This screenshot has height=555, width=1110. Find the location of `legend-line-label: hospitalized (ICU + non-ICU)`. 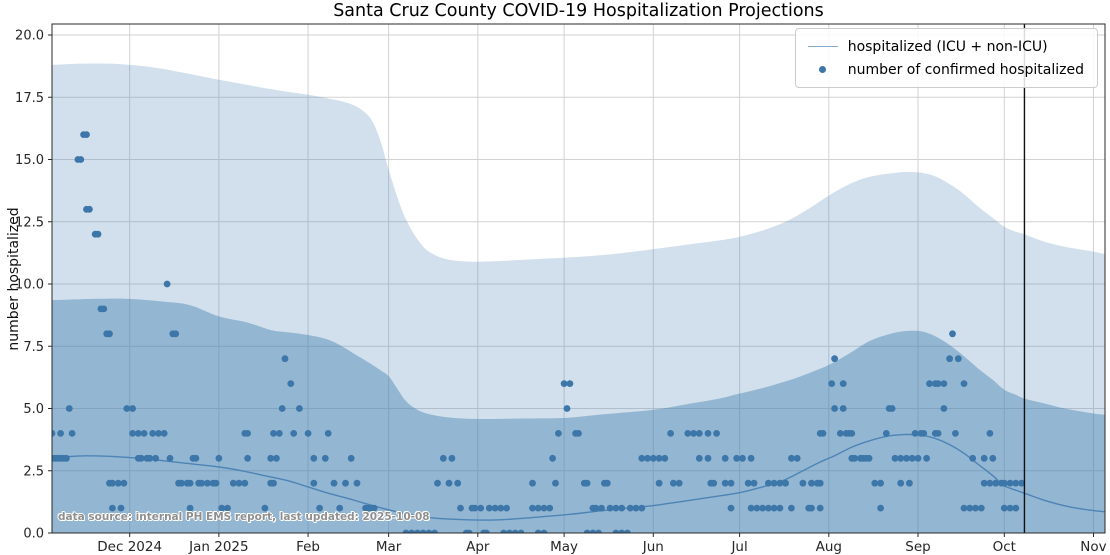

legend-line-label: hospitalized (ICU + non-ICU) is located at coordinates (947, 46).